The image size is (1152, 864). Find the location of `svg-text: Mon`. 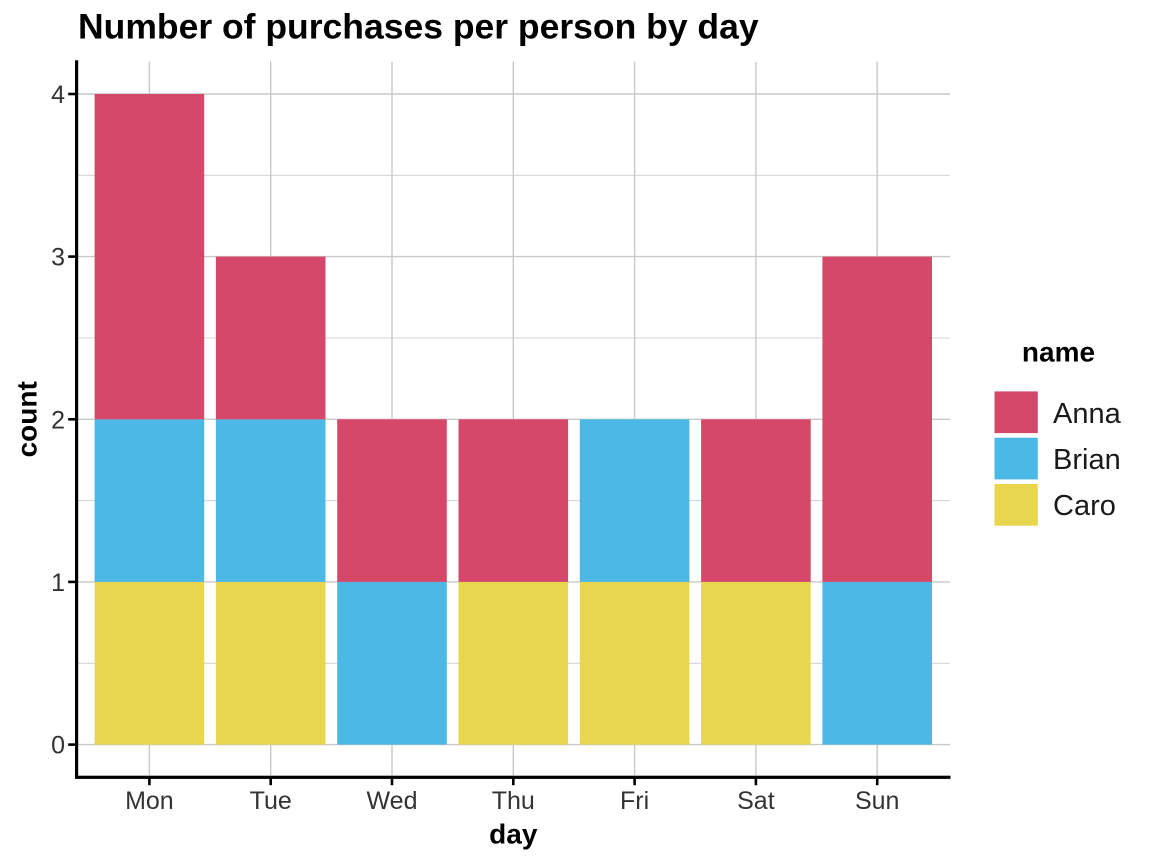

svg-text: Mon is located at coordinates (149, 801).